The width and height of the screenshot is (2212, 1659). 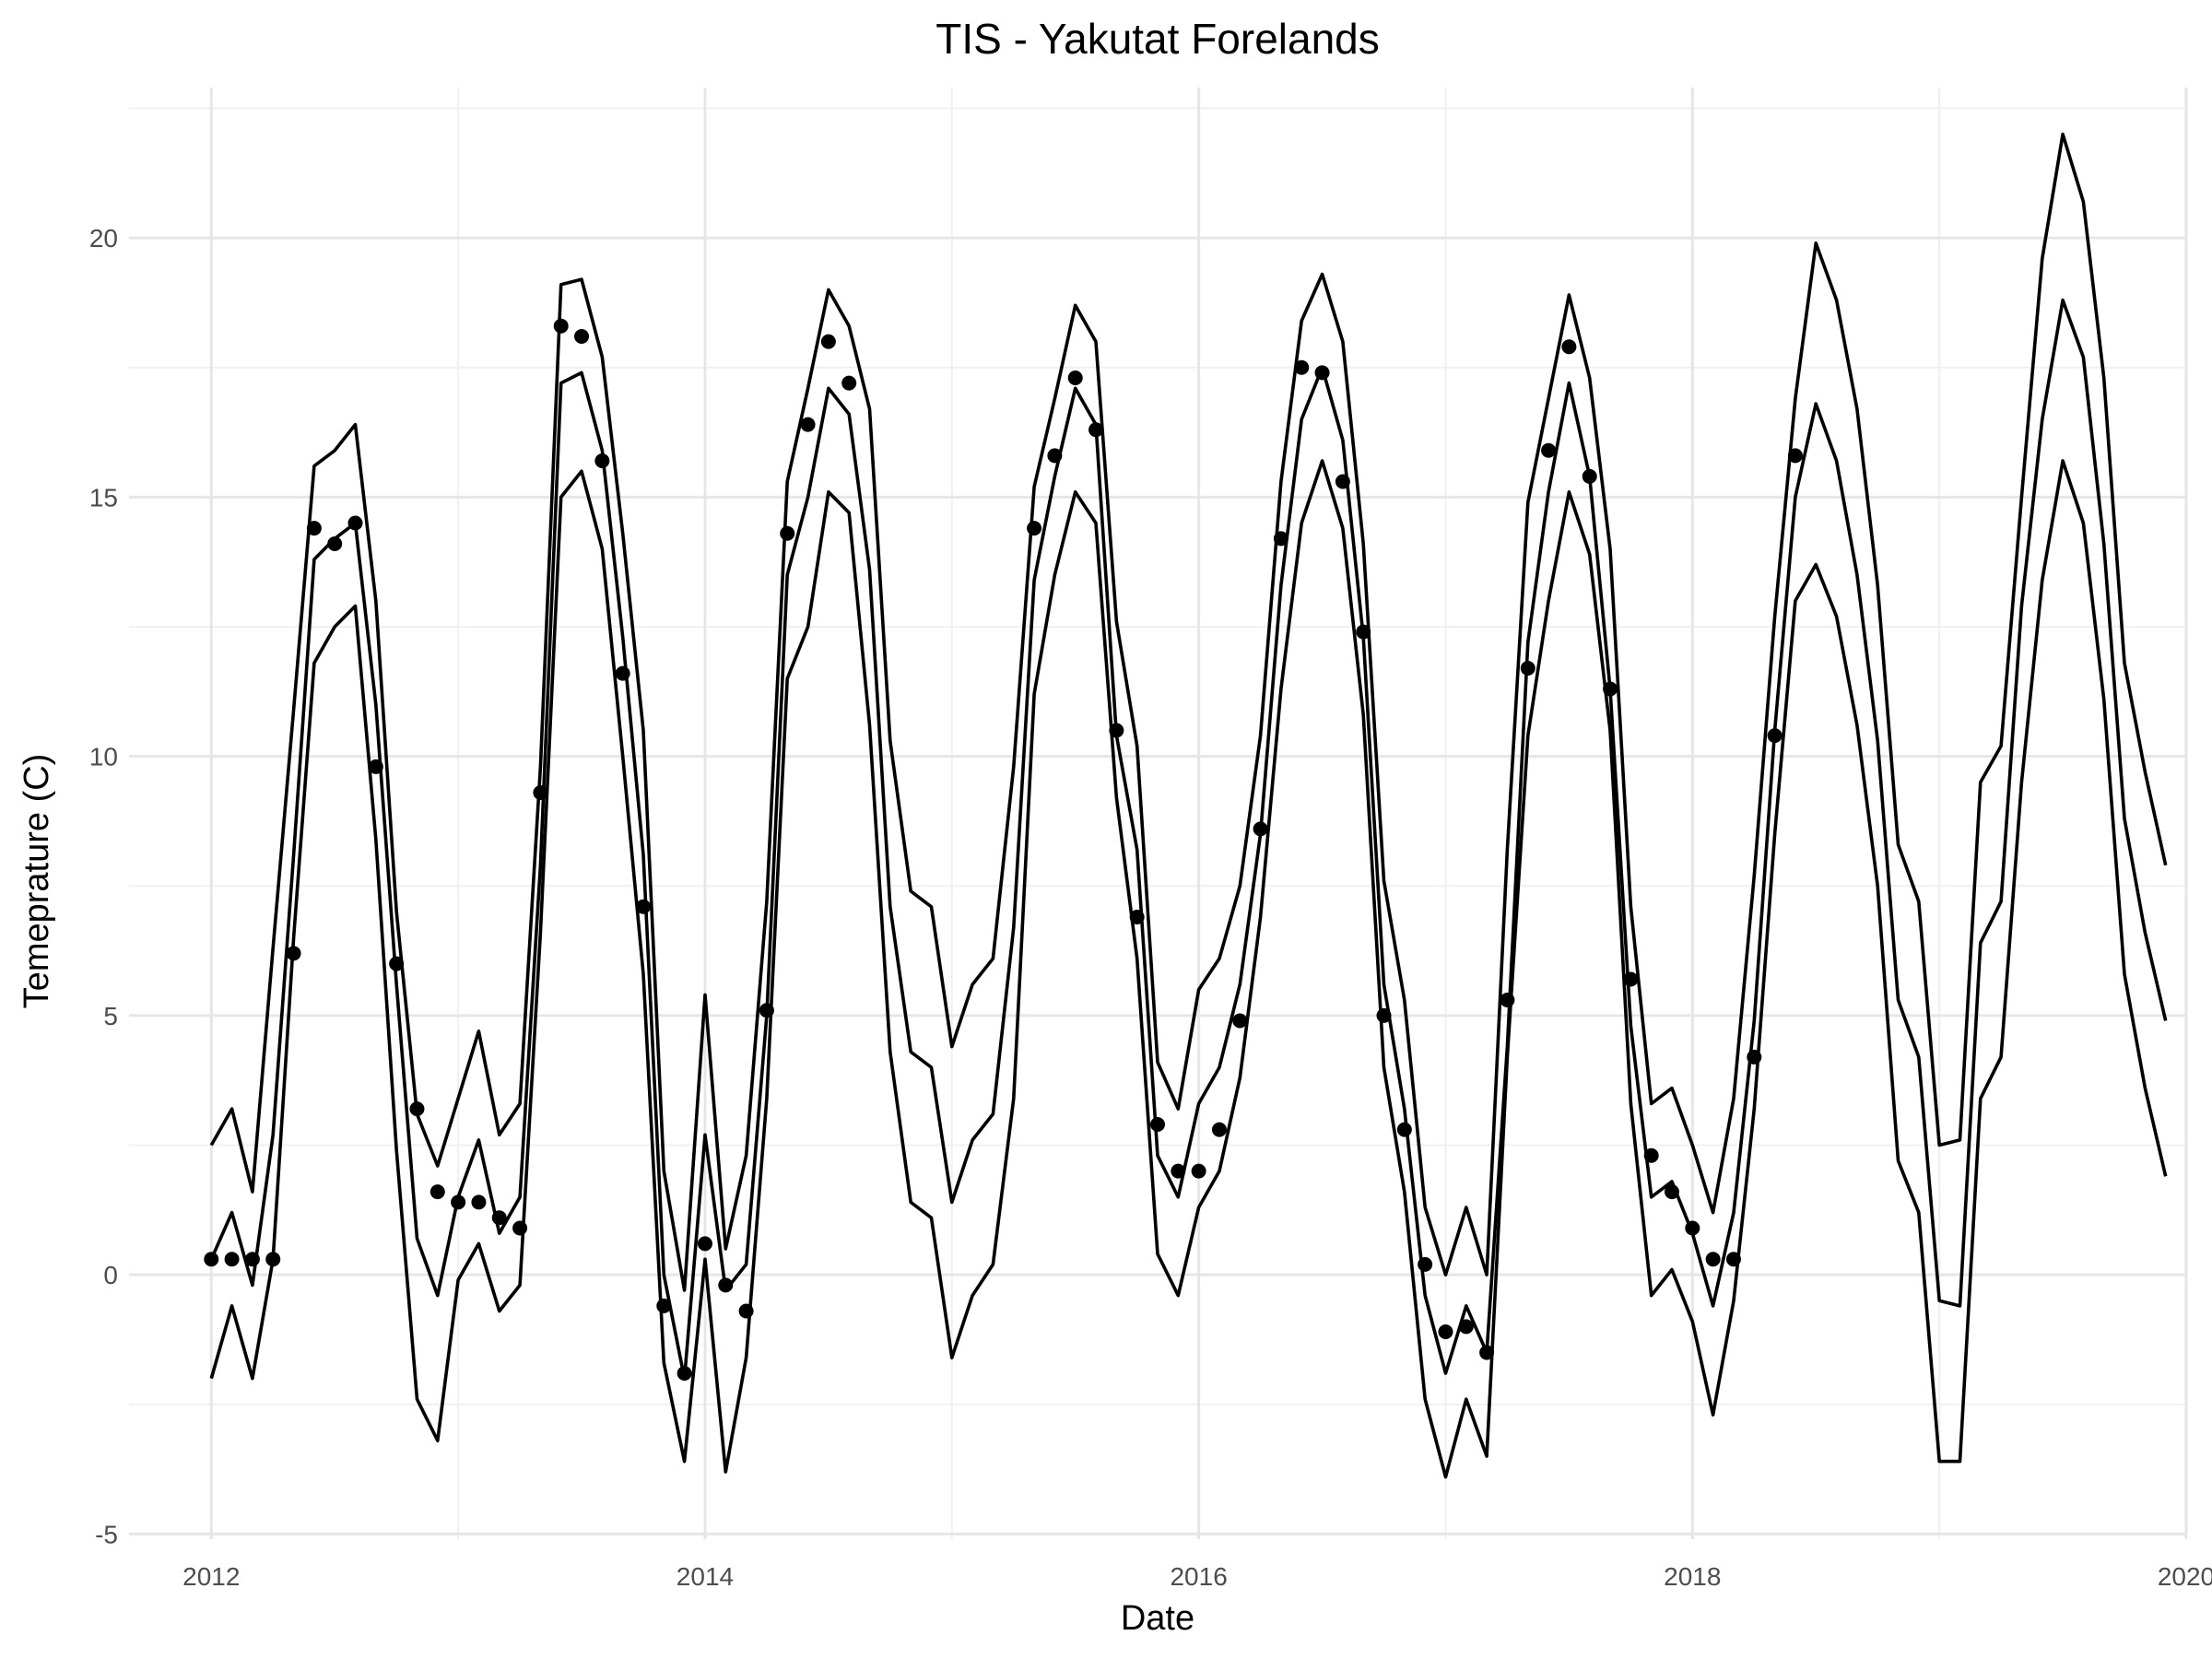 What do you see at coordinates (103, 497) in the screenshot?
I see `y-tick-label: 15` at bounding box center [103, 497].